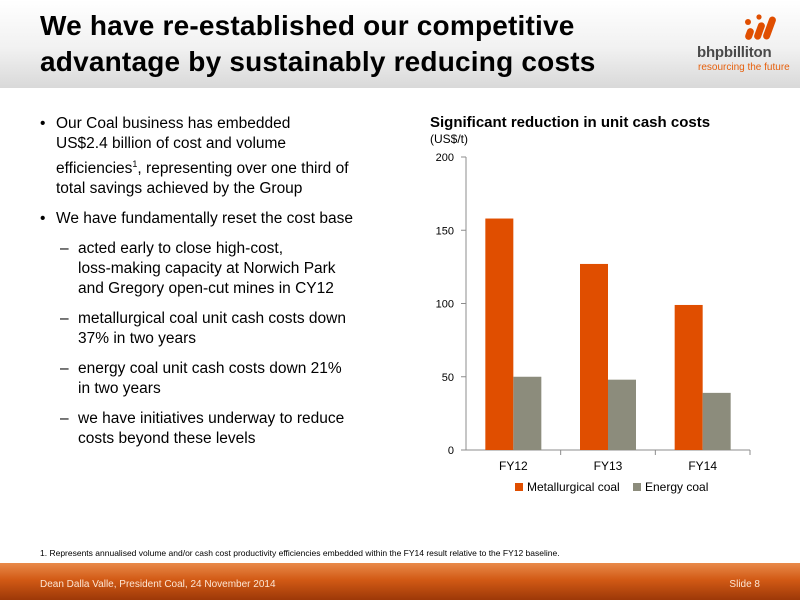  I want to click on legend-label: Energy coal, so click(676, 487).